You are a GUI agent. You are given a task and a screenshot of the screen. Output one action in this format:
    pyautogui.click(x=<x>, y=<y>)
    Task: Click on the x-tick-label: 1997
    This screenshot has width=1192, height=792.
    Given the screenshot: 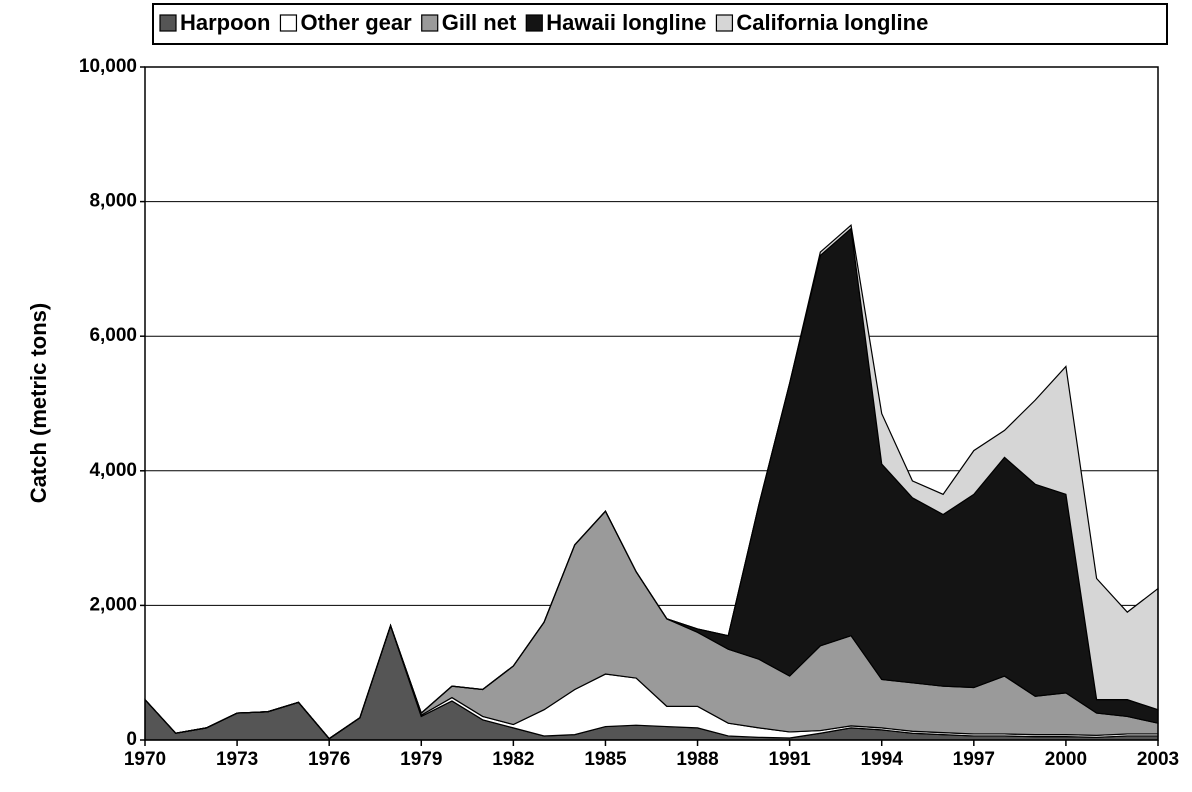 What is the action you would take?
    pyautogui.click(x=974, y=759)
    